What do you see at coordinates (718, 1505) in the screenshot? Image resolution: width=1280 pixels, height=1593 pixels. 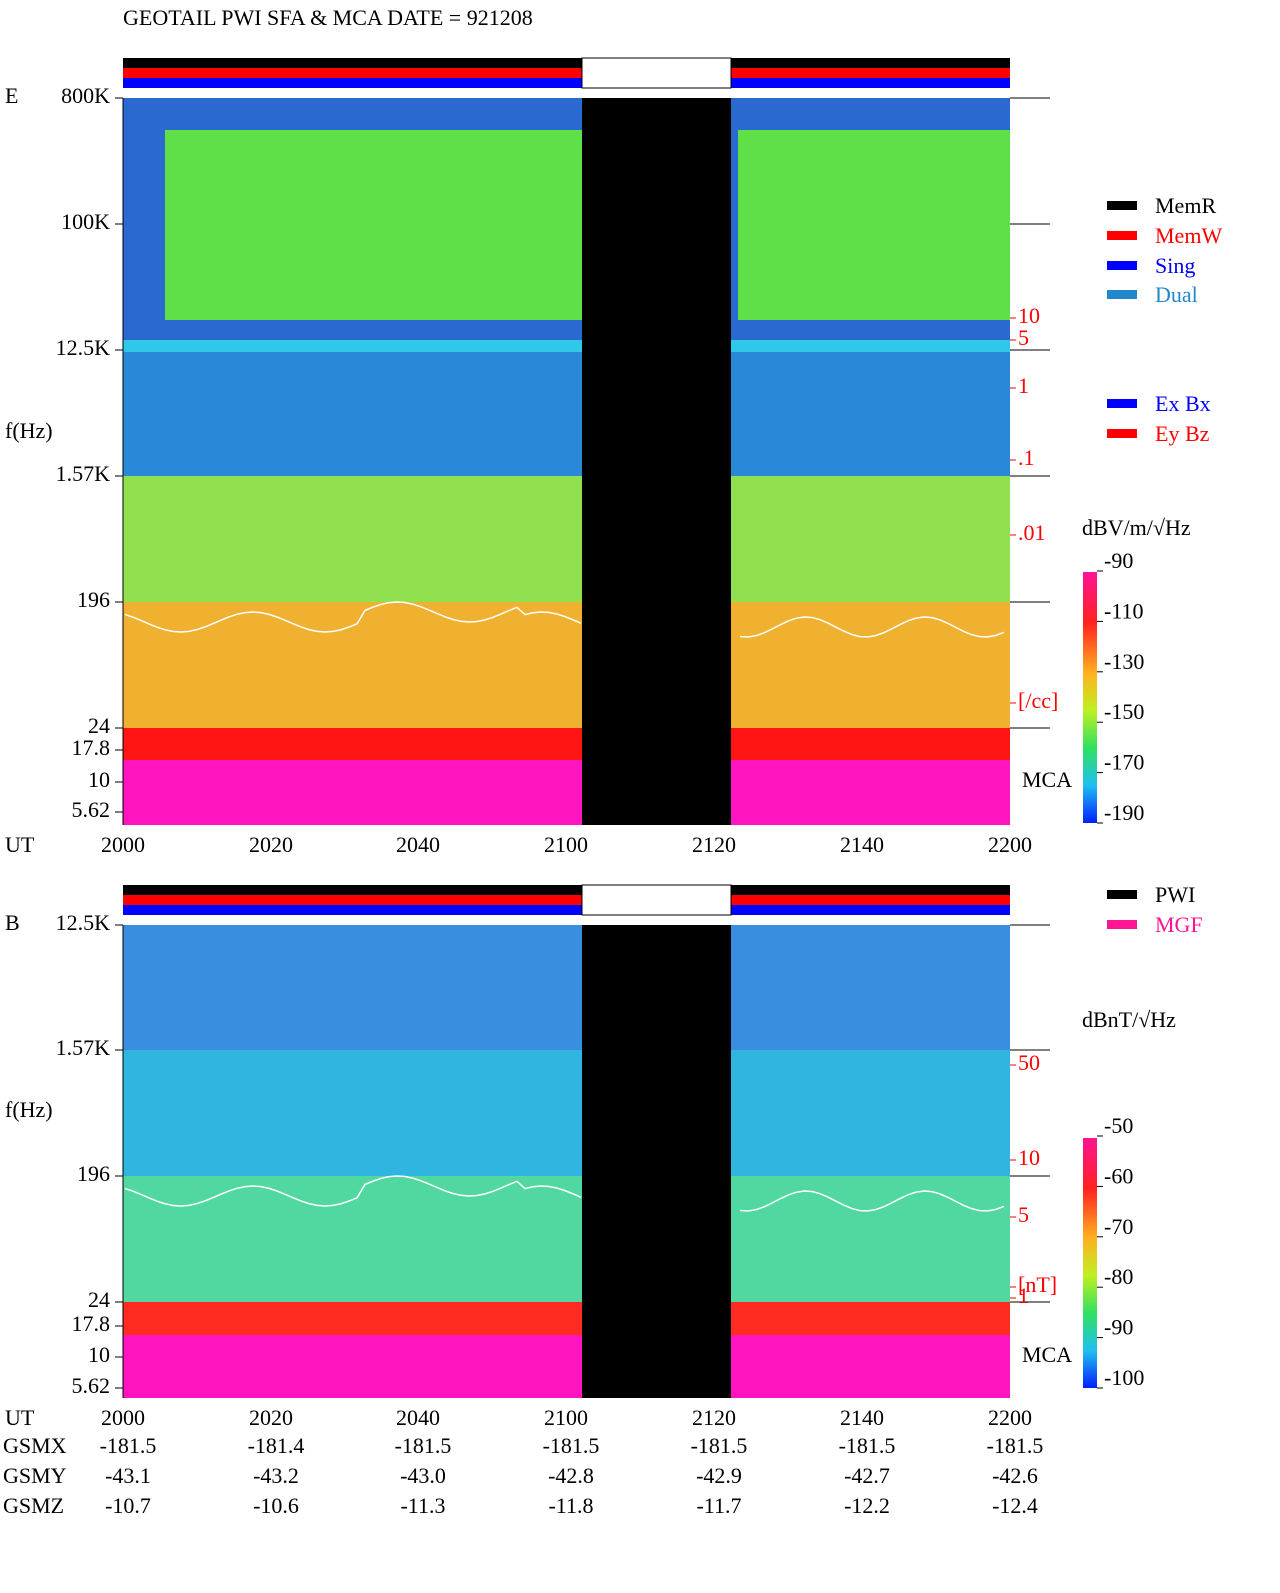 I see `orbit-value: -11.7` at bounding box center [718, 1505].